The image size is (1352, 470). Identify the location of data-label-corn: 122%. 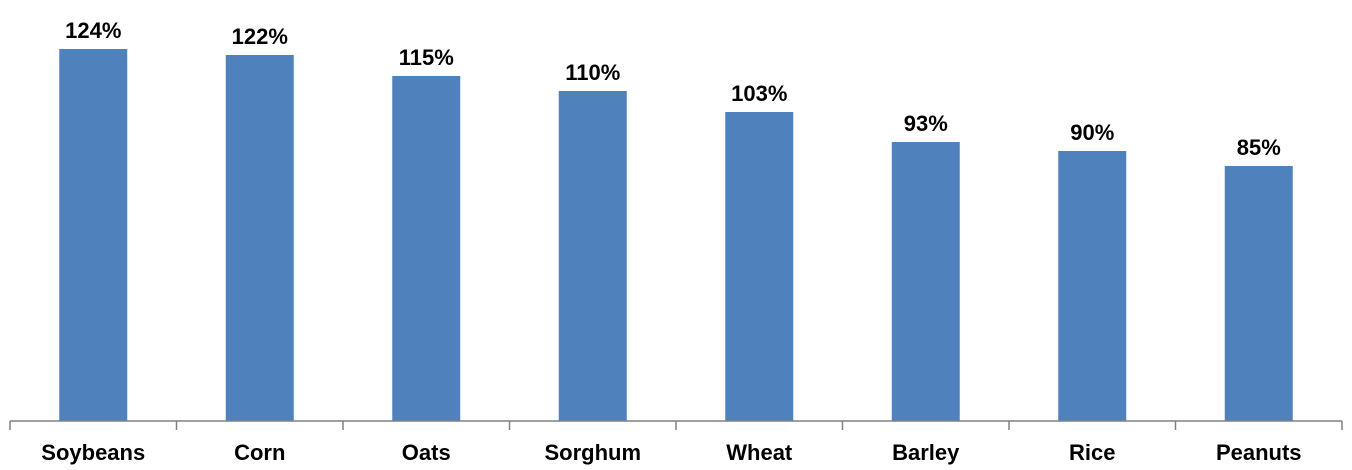
(260, 36).